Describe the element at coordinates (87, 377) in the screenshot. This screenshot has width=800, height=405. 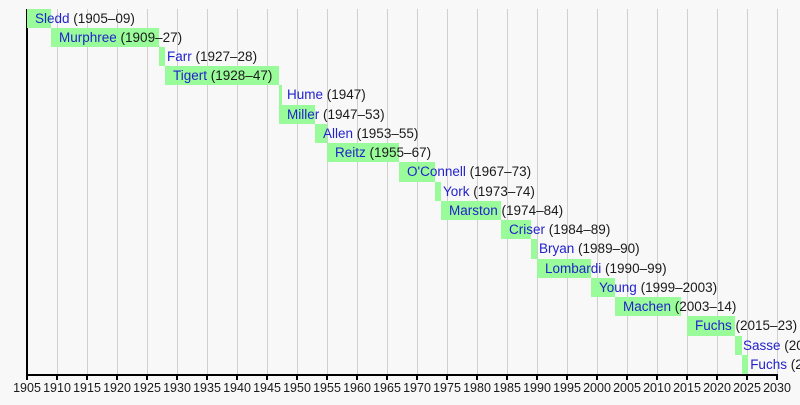
I see `axis-tick-1915` at that location.